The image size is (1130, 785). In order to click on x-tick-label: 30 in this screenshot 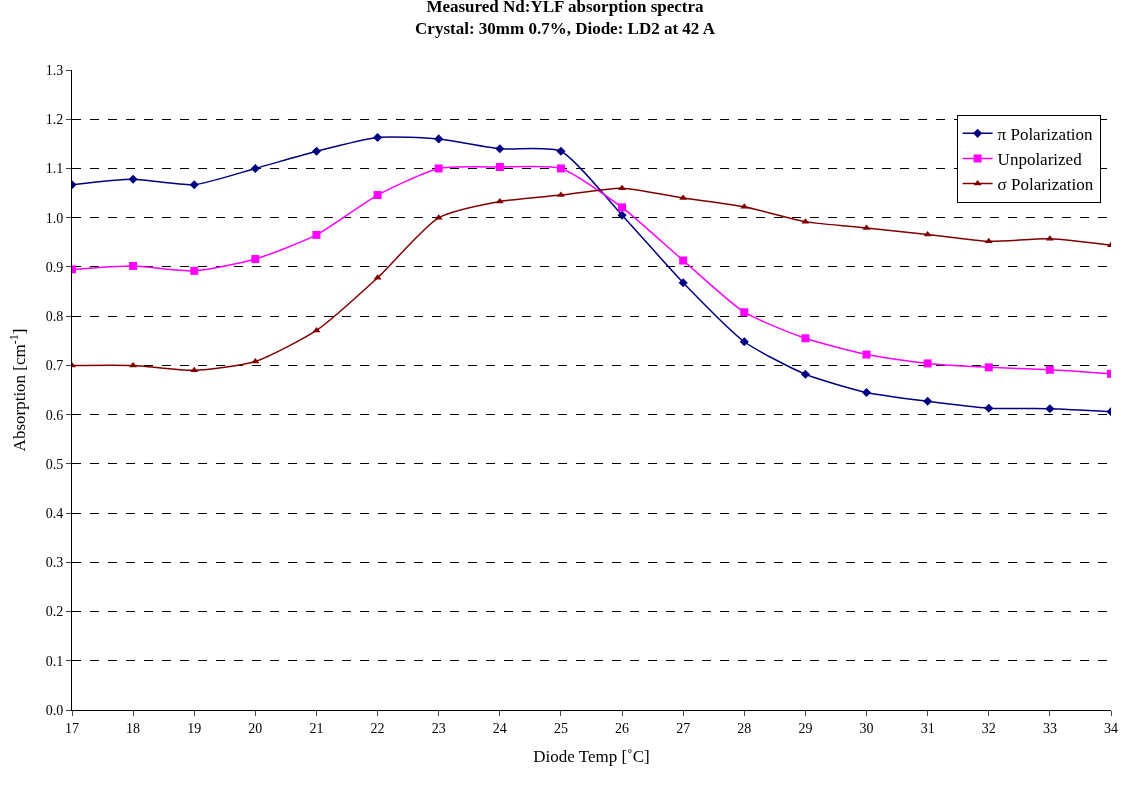, I will do `click(866, 728)`.